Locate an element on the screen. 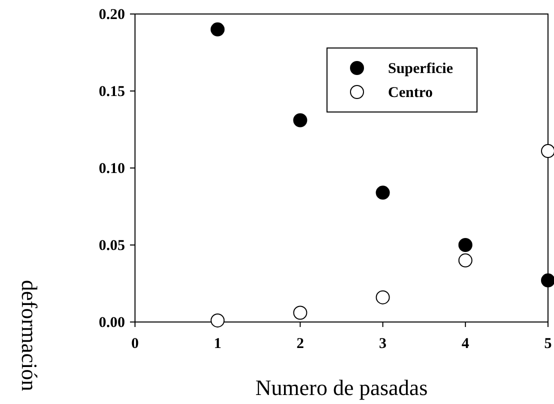 The width and height of the screenshot is (554, 404). y-tick-label: 0.05 is located at coordinates (111, 246).